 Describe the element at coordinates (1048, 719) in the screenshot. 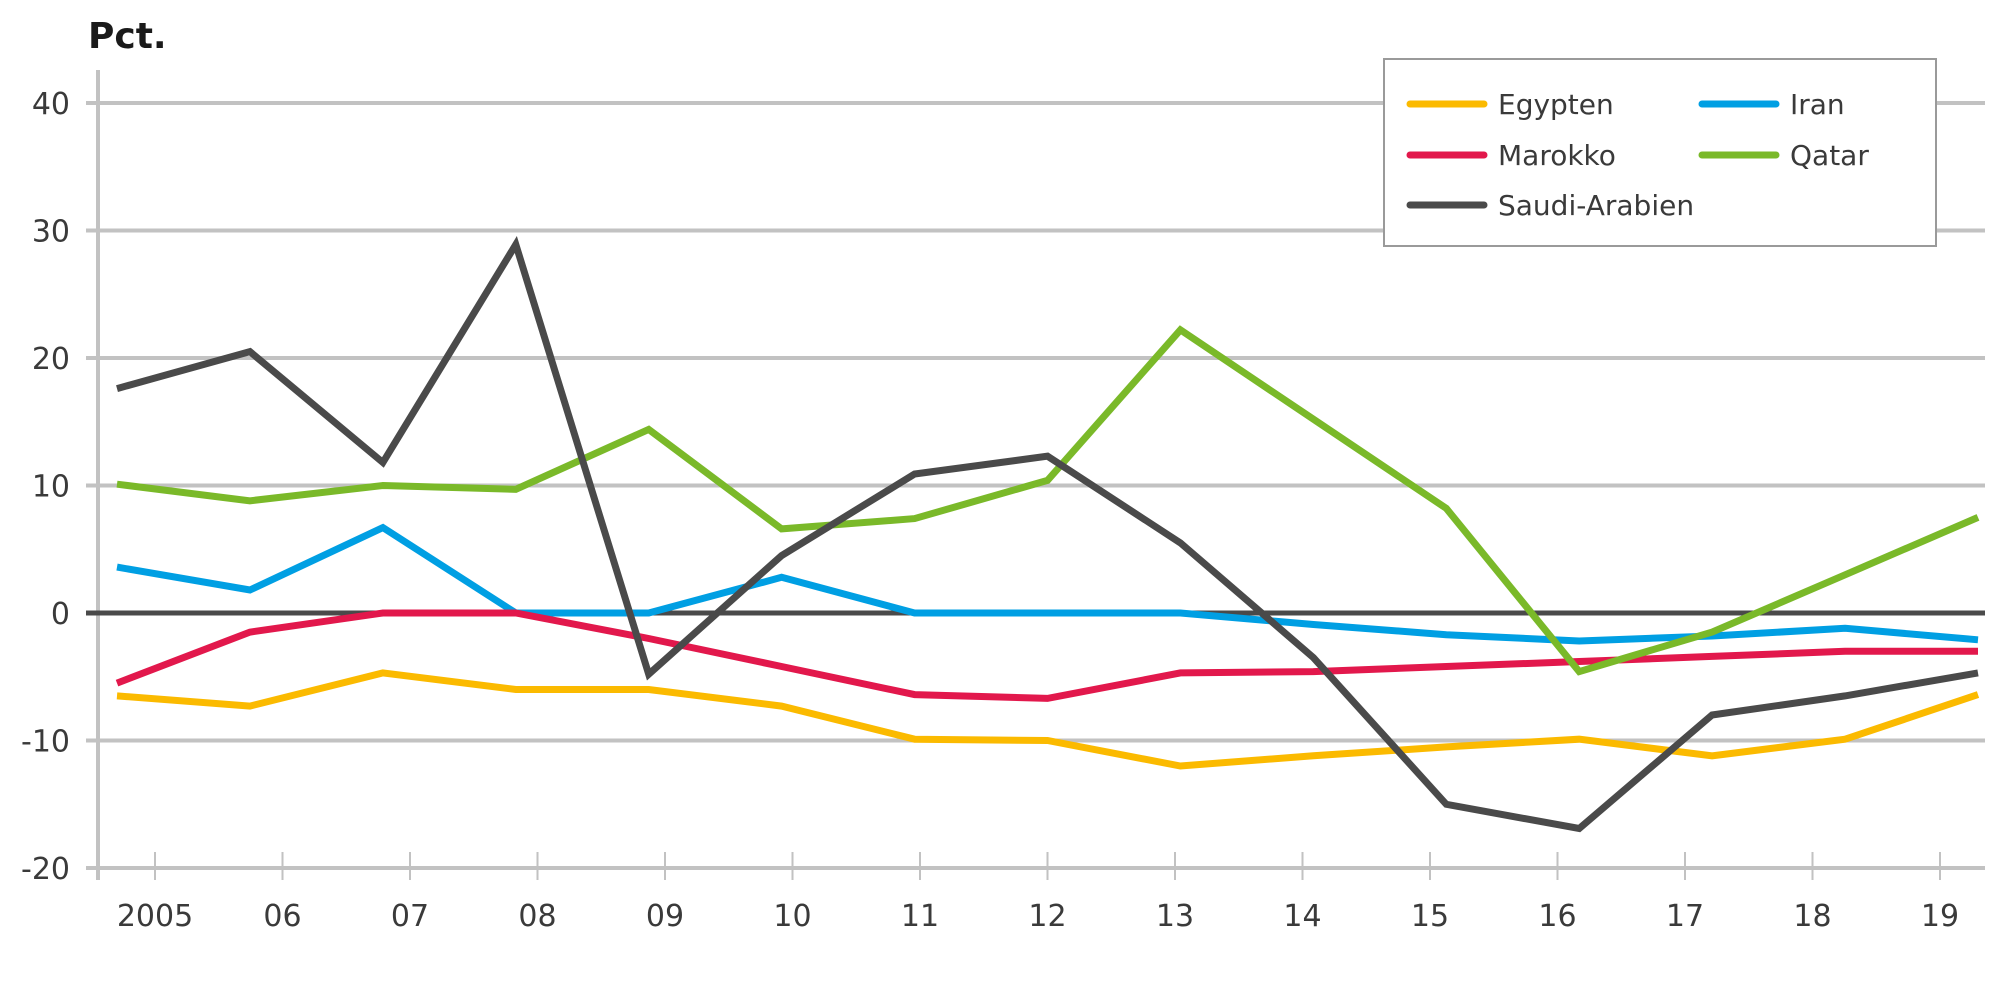

I see `series-line-egypten` at that location.